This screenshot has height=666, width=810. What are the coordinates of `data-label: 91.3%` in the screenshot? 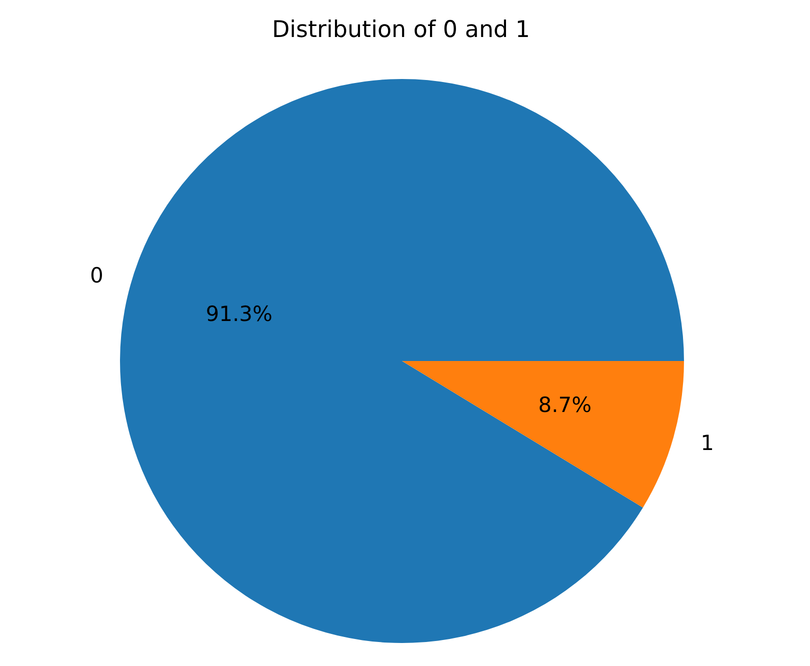 It's located at (239, 314).